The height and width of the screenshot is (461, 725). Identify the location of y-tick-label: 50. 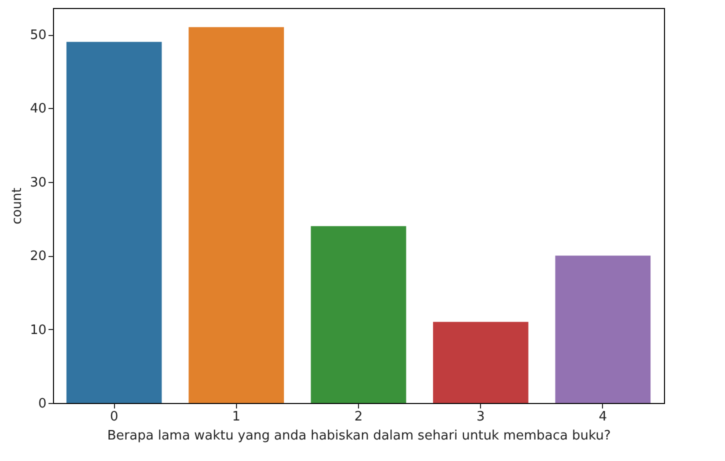
(38, 36).